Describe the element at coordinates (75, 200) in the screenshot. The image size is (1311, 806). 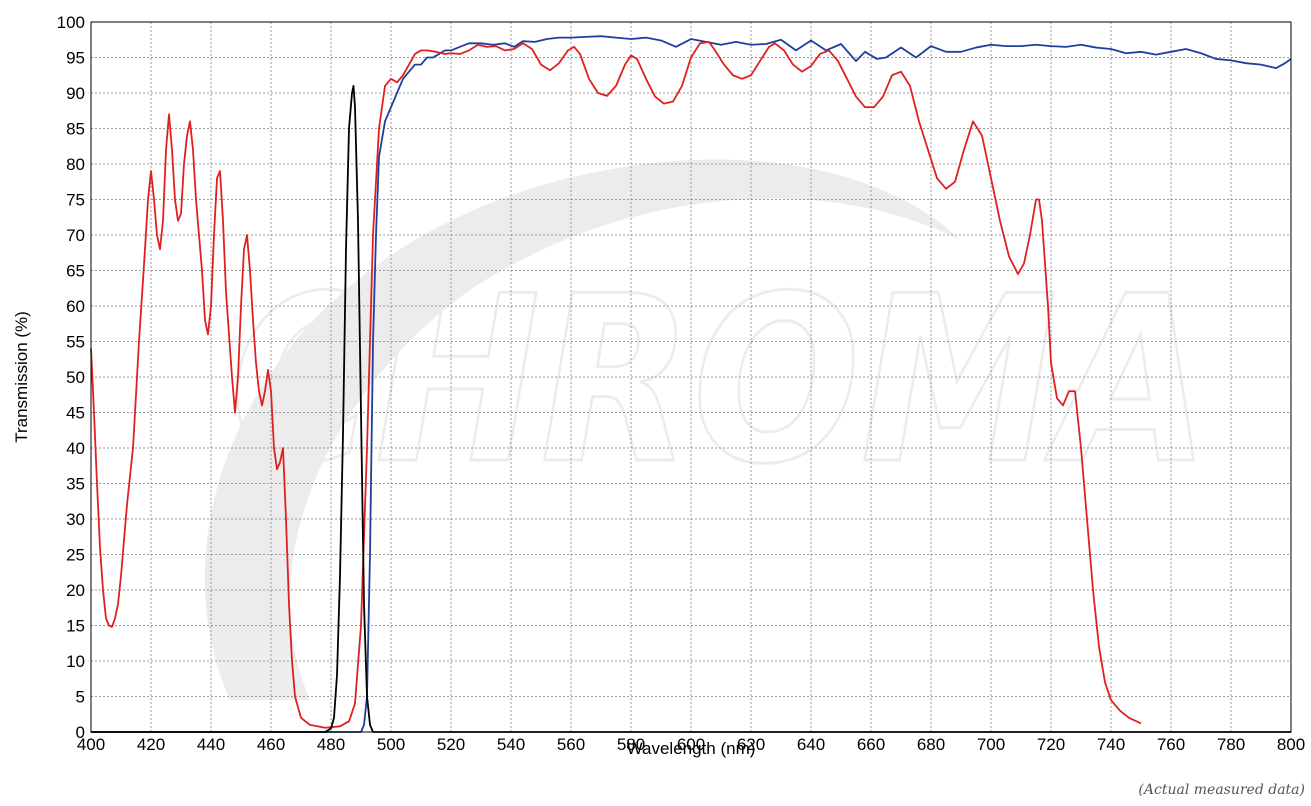
I see `y-tick-label: 75` at that location.